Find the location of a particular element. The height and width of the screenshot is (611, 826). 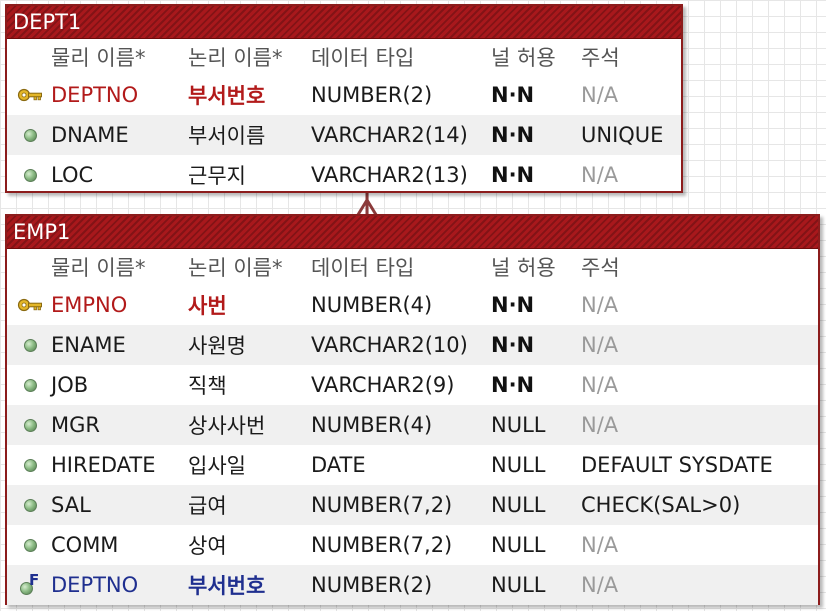

column-row: MGR 상사사번 NUMBER(4) NULL N/A is located at coordinates (412, 425).